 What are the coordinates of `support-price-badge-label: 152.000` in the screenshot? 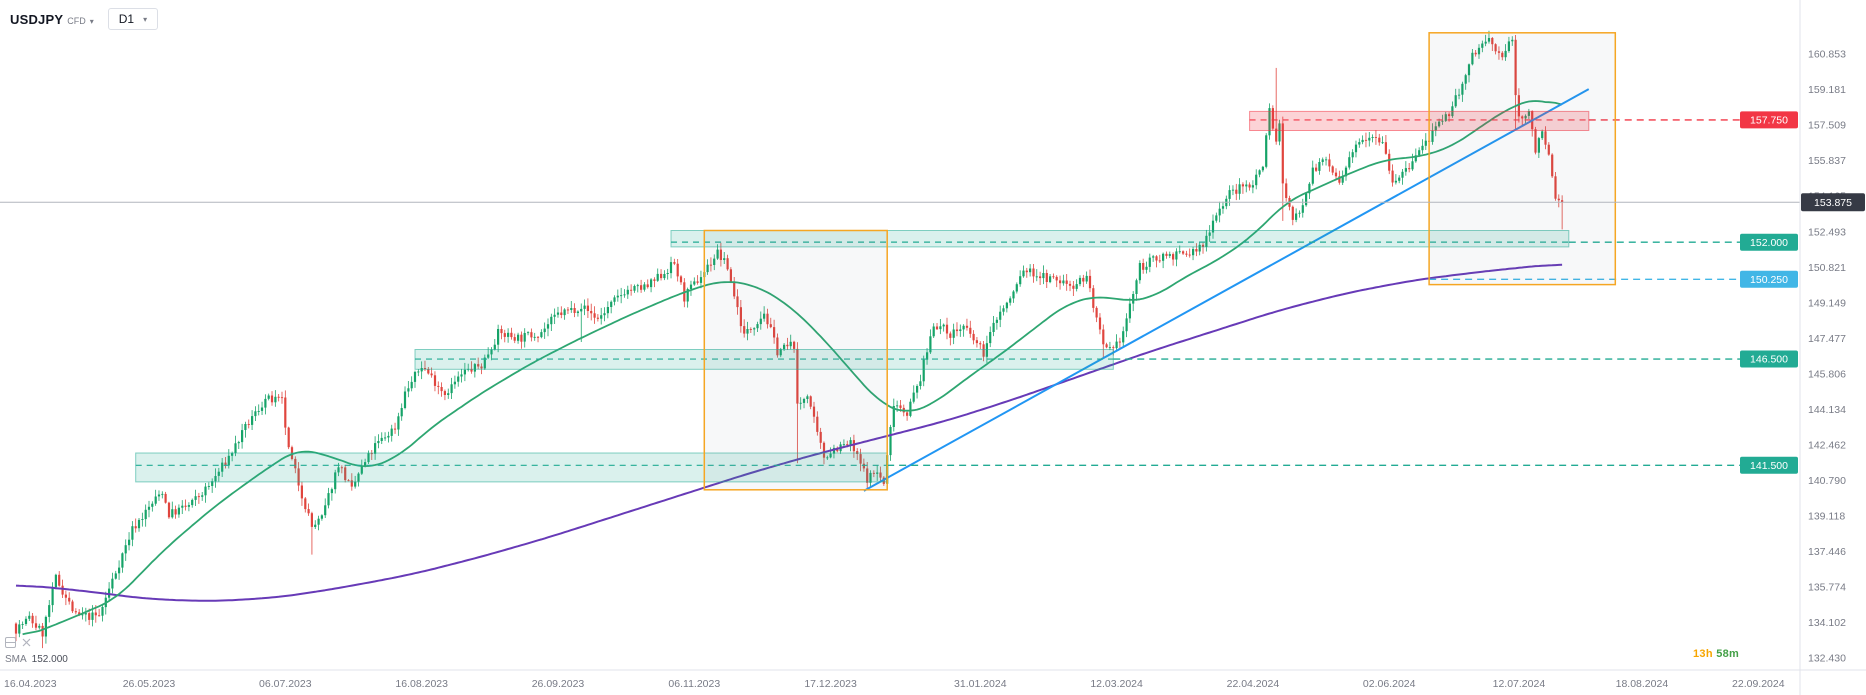 It's located at (1769, 243).